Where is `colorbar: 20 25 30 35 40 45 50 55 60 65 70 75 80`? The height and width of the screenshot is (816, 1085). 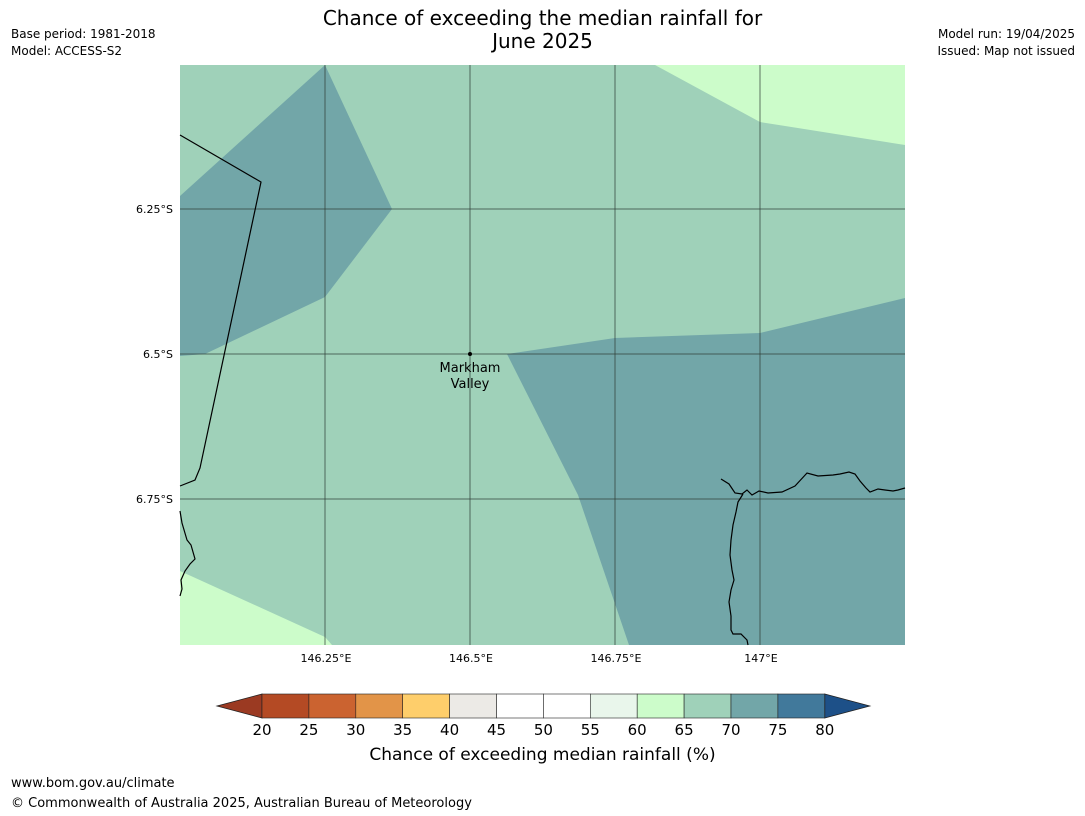
colorbar: 20 25 30 35 40 45 50 55 60 65 70 75 80 is located at coordinates (543, 716).